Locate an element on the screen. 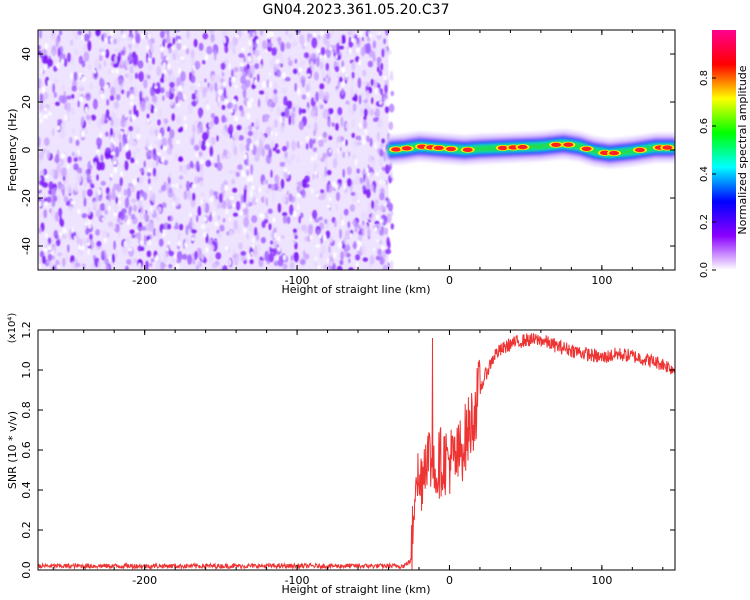  snr-x-tick-label: -200 is located at coordinates (144, 580).